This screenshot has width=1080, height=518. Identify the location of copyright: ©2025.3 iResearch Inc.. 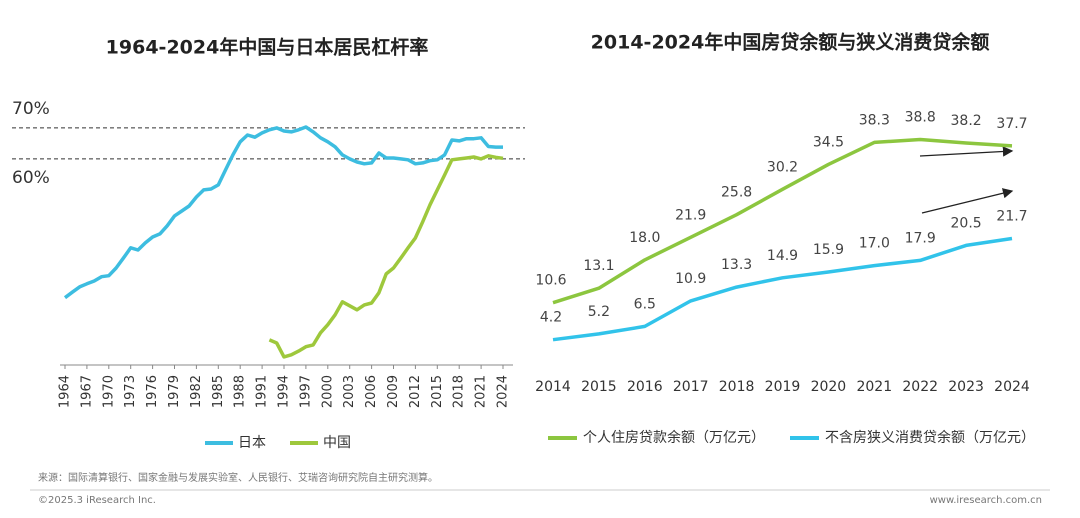
(97, 500).